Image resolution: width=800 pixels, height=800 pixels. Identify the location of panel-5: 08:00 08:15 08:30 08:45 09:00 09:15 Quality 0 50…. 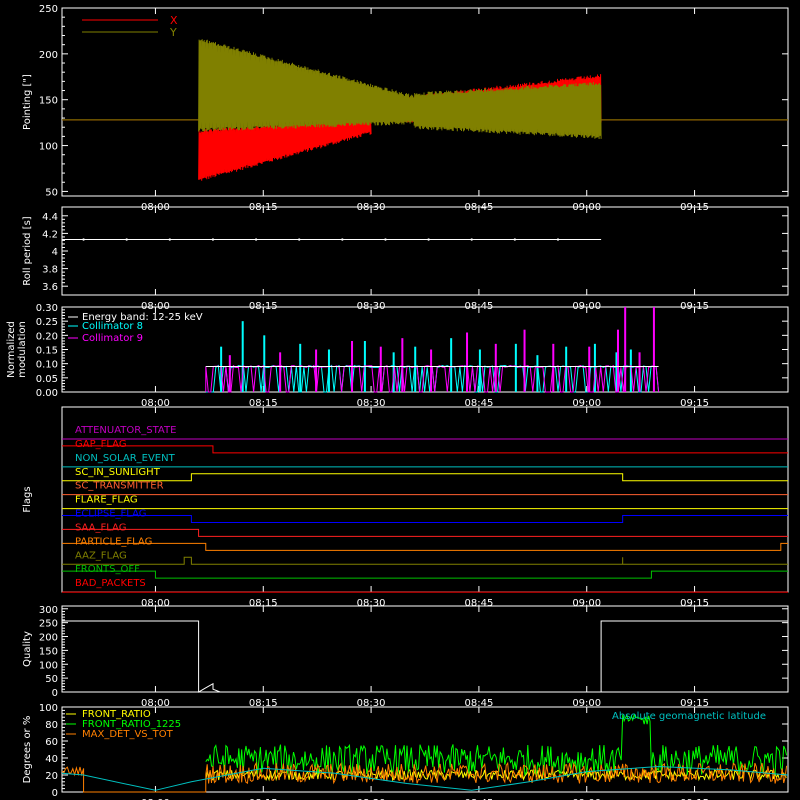
(405, 657).